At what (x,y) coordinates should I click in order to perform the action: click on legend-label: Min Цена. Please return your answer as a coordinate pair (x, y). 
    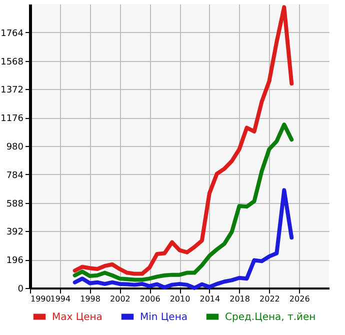
    Looking at the image, I should click on (164, 317).